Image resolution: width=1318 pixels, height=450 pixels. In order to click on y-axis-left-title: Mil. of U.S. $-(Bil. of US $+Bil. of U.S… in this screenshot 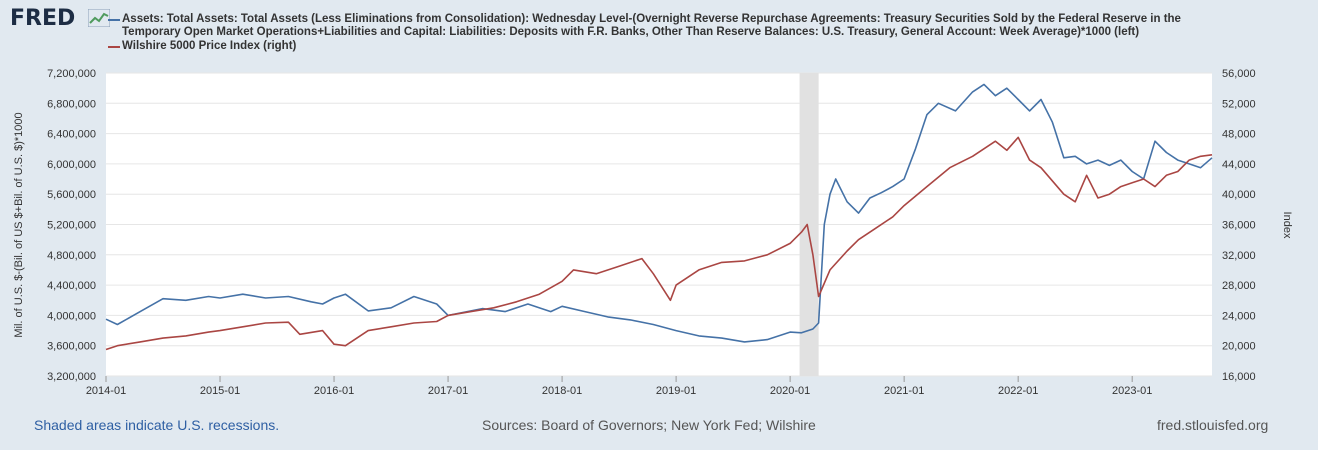, I will do `click(19, 224)`.